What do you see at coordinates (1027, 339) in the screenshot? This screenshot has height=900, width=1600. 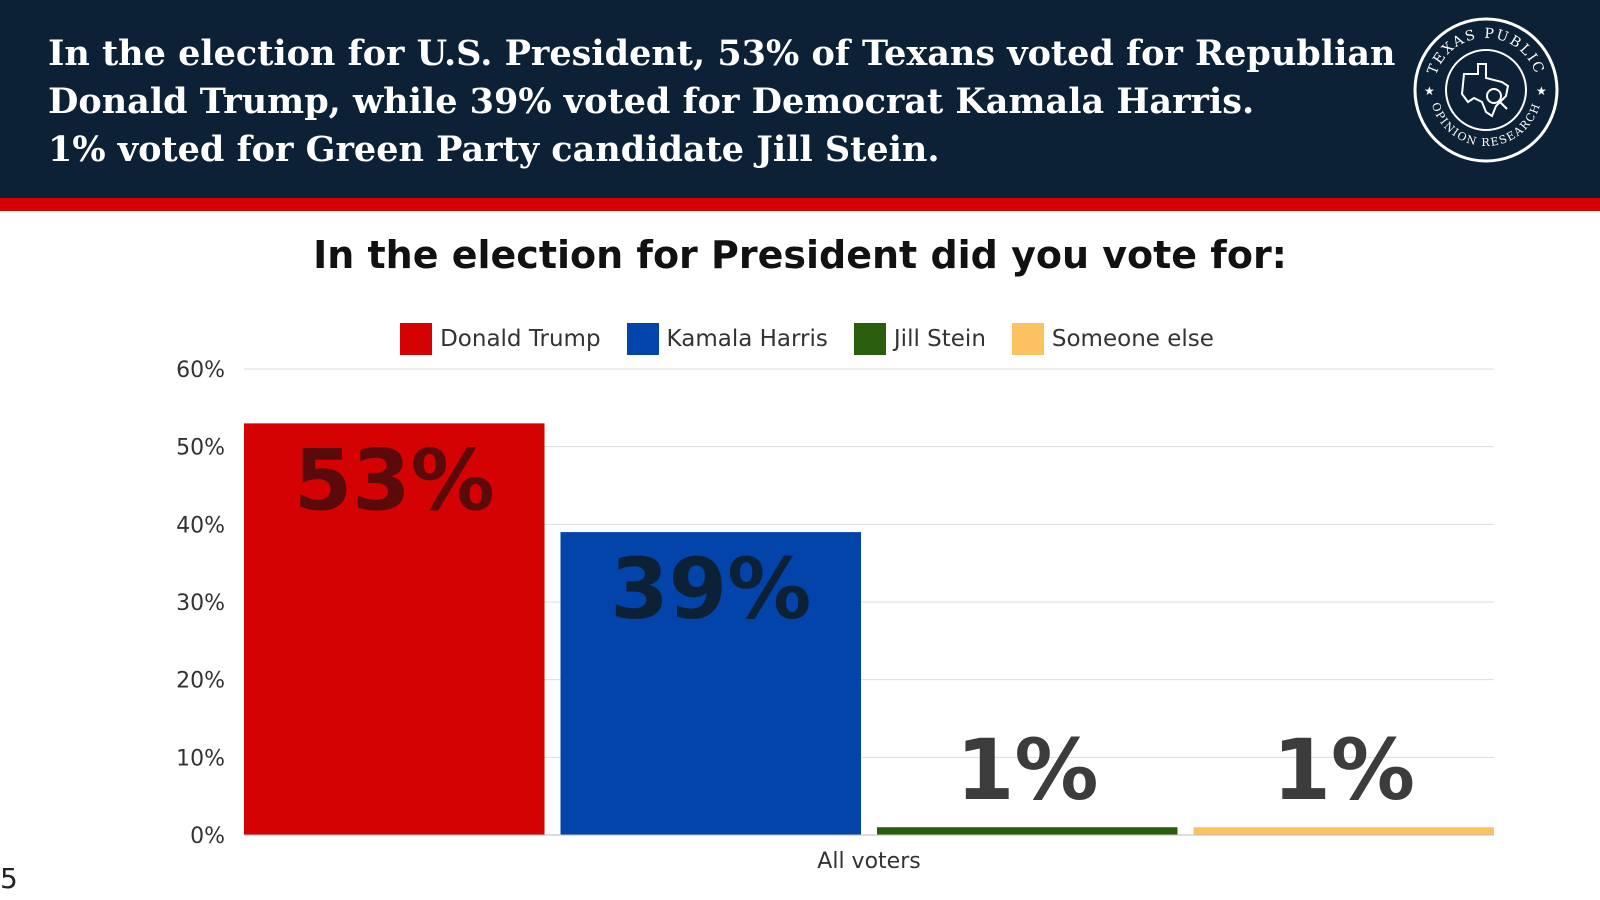 I see `legend-swatch-someone-else` at bounding box center [1027, 339].